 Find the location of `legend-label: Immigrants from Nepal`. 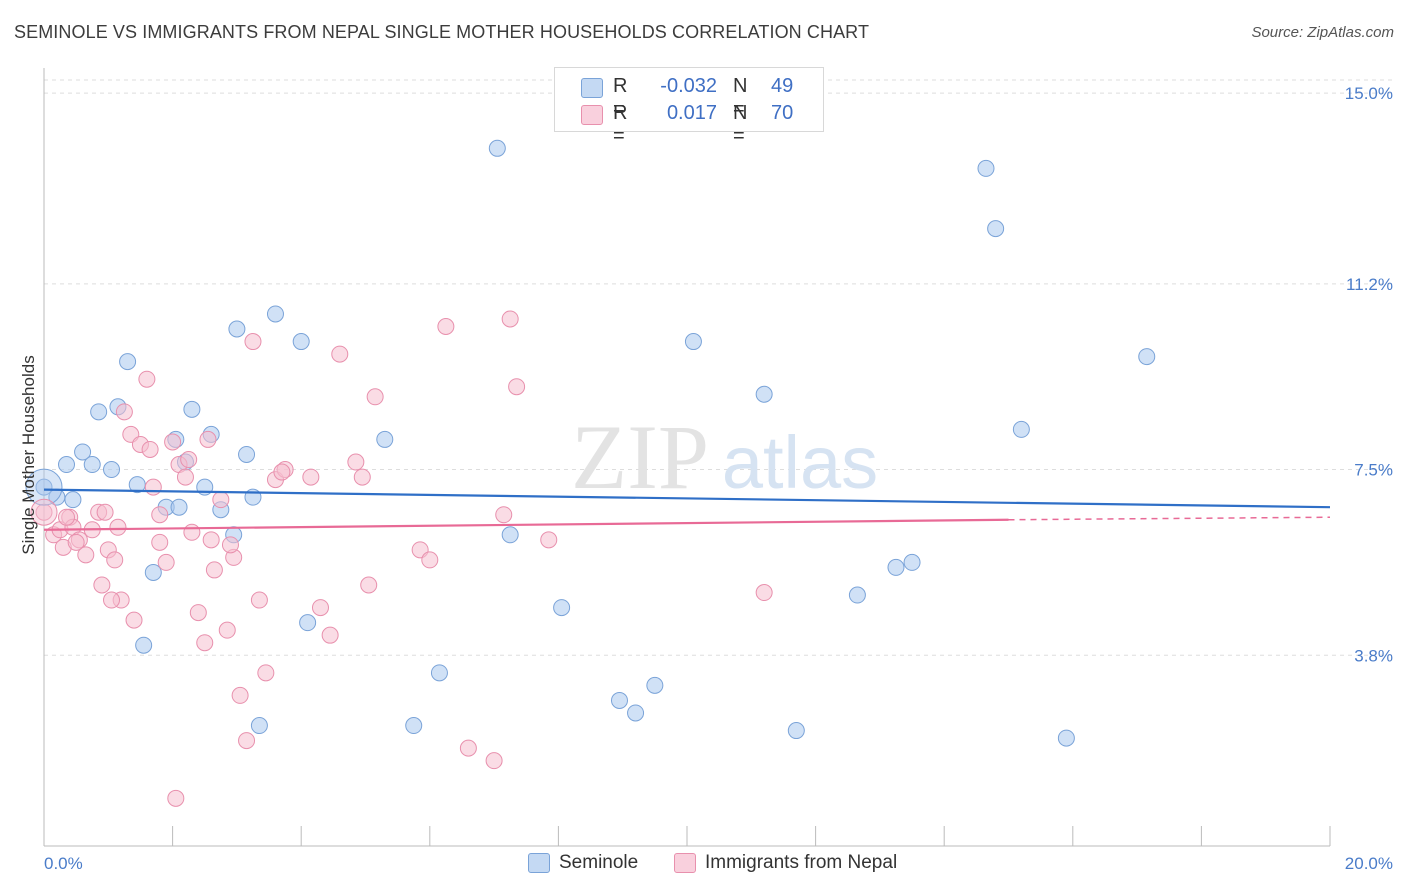

legend-label: Immigrants from Nepal is located at coordinates (801, 862).